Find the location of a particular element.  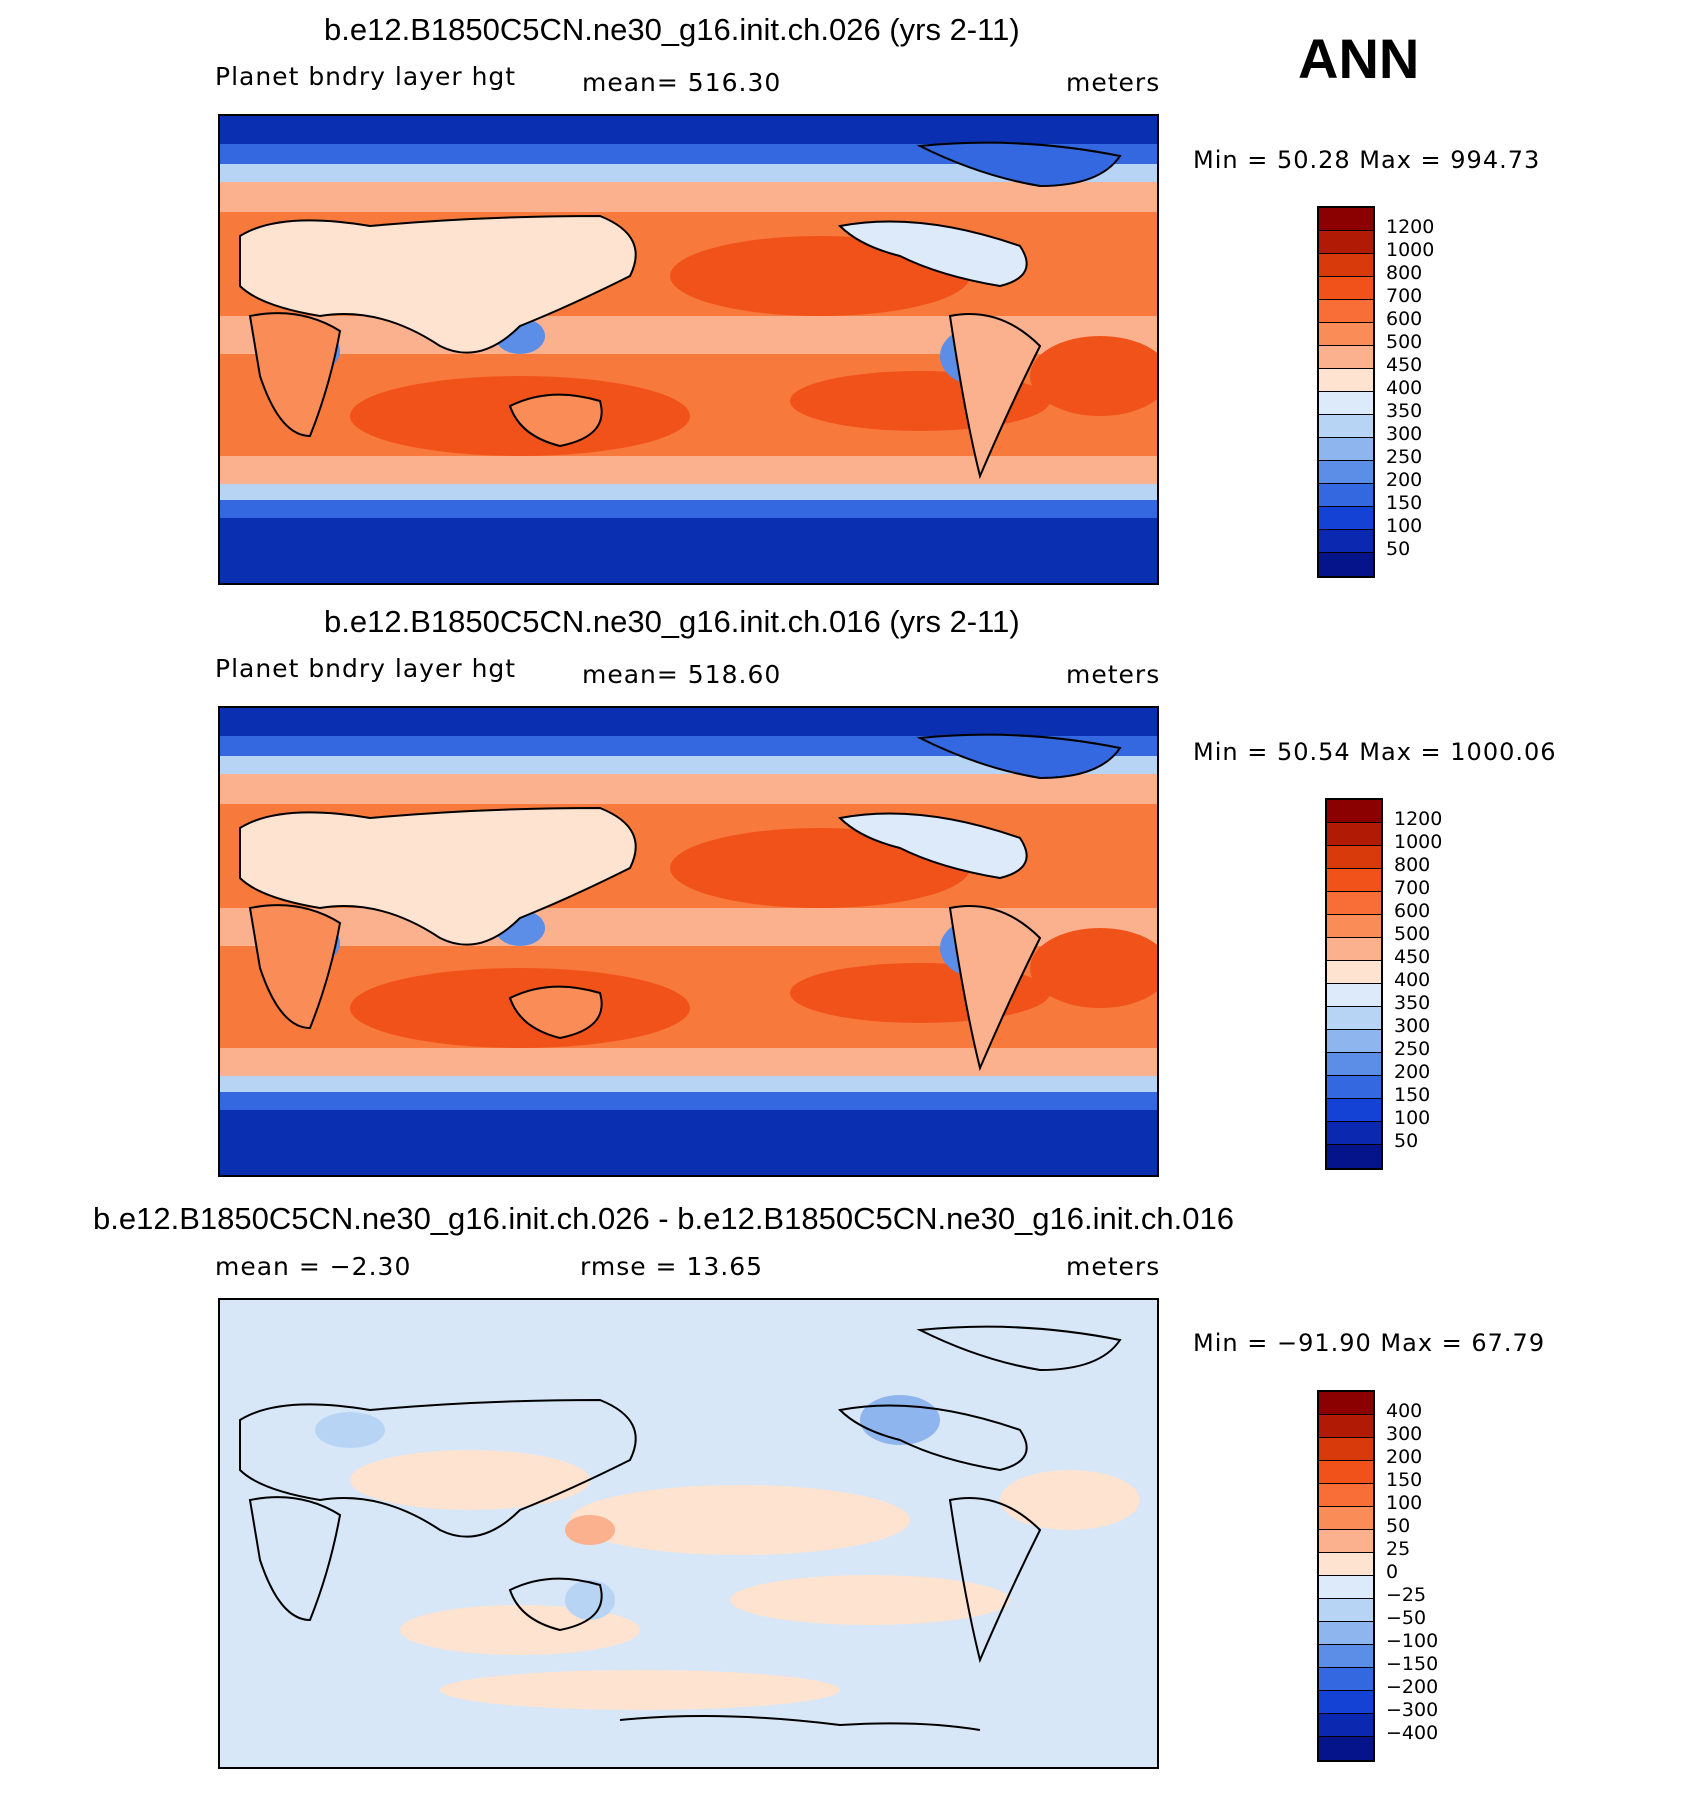

panel3-colorbar-label: −25 is located at coordinates (1406, 1595).